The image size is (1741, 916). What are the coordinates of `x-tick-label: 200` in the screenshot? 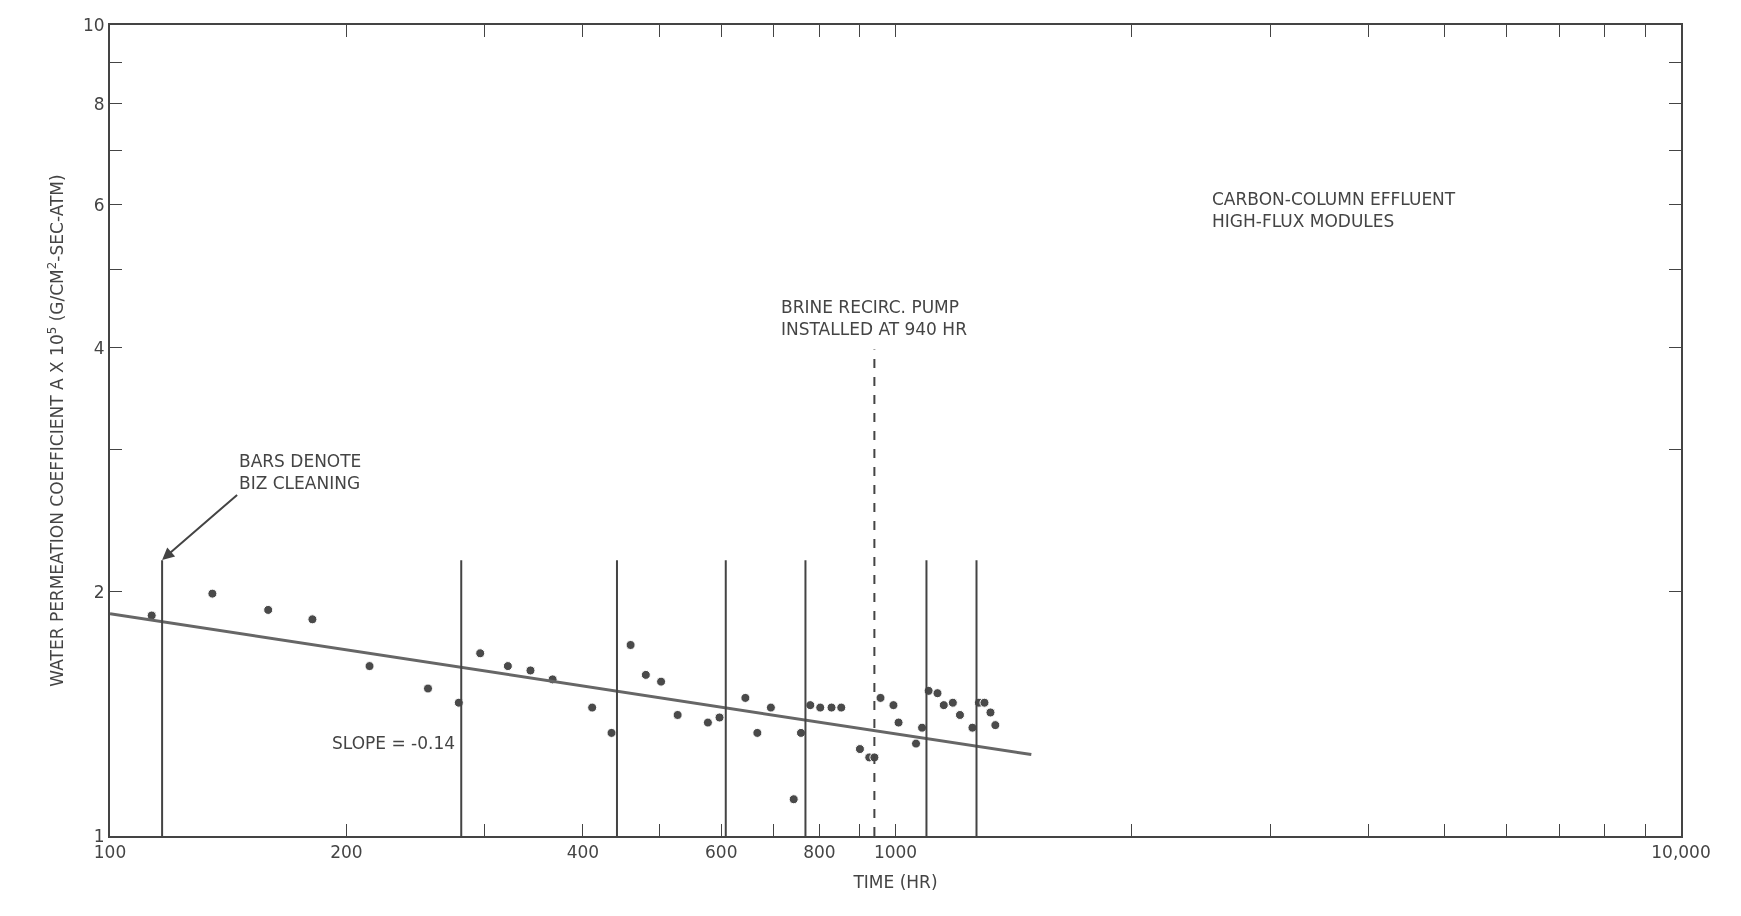 It's located at (346, 852).